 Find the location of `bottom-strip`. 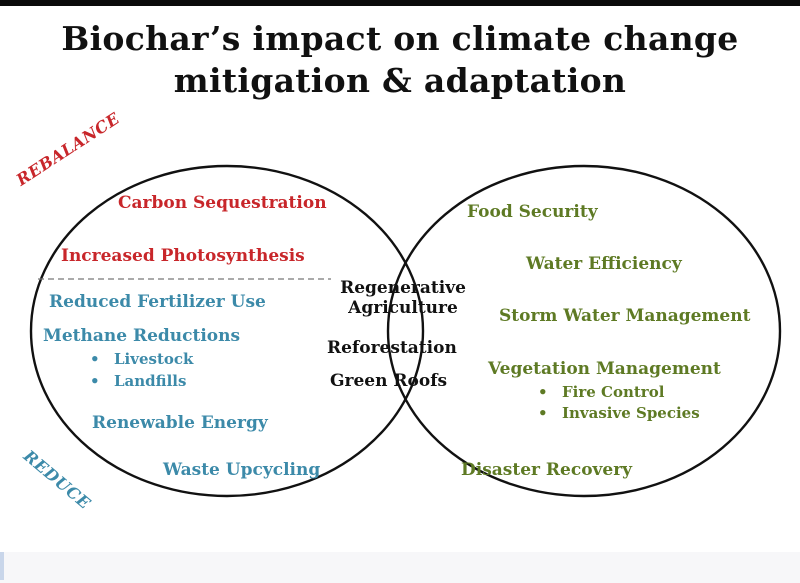

bottom-strip is located at coordinates (400, 567).